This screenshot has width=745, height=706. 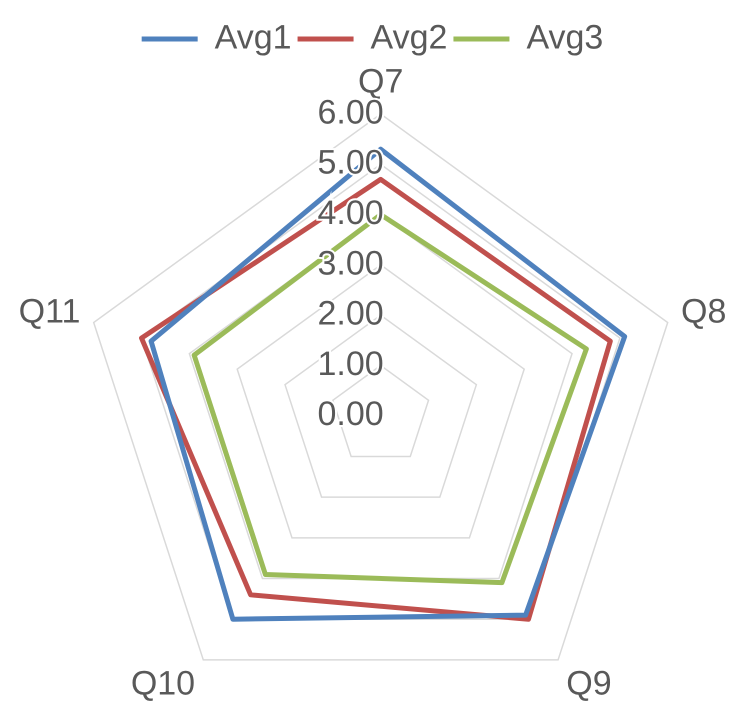 What do you see at coordinates (351, 363) in the screenshot?
I see `y-tick-label: 1.00` at bounding box center [351, 363].